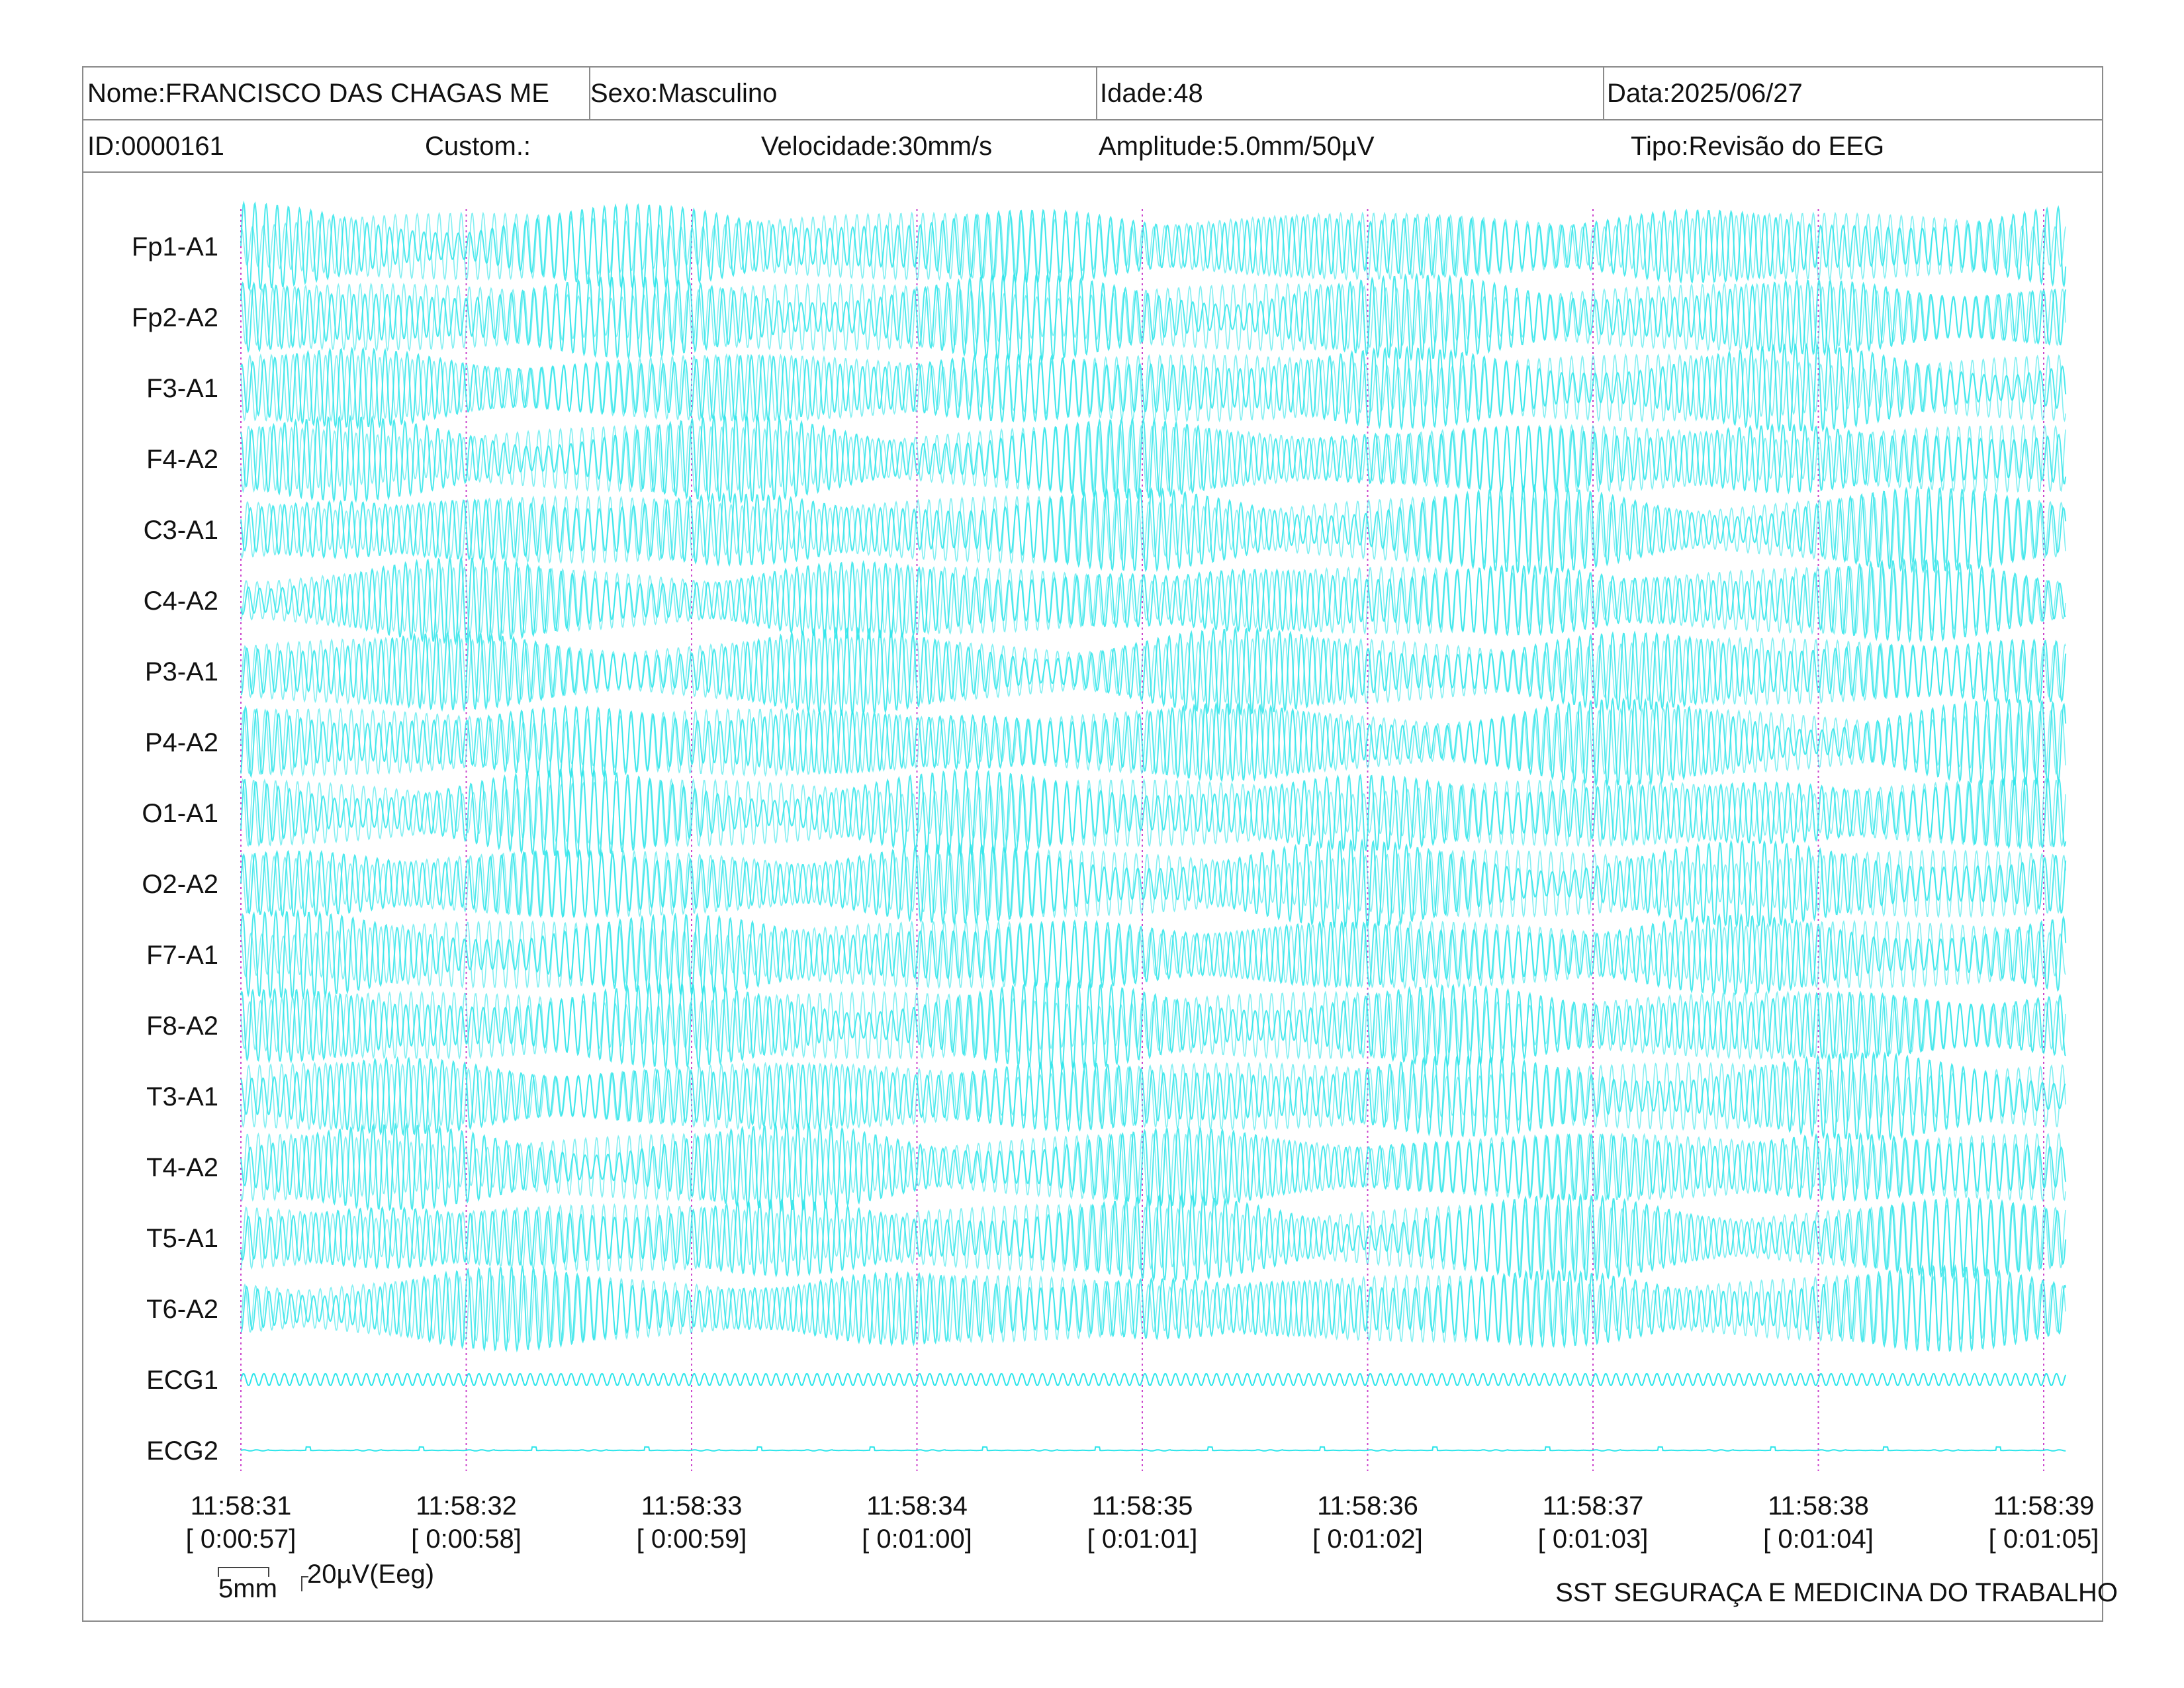 This screenshot has width=2184, height=1688. What do you see at coordinates (917, 1539) in the screenshot?
I see `elapsed-tick-label: [ 0:01:00]` at bounding box center [917, 1539].